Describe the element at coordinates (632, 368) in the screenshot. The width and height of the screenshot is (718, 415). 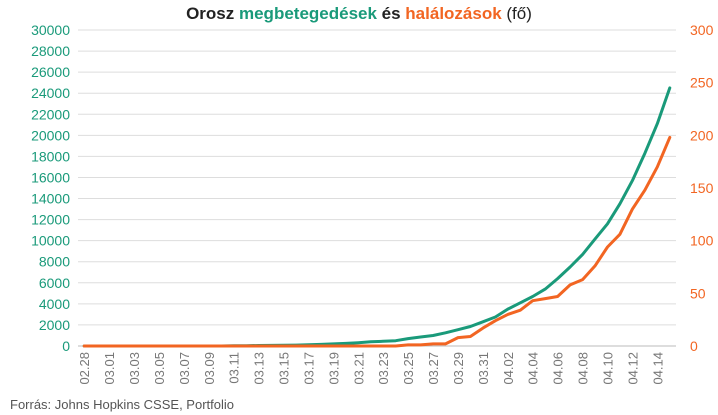
I see `x-axis-tick-label: 04.12` at that location.